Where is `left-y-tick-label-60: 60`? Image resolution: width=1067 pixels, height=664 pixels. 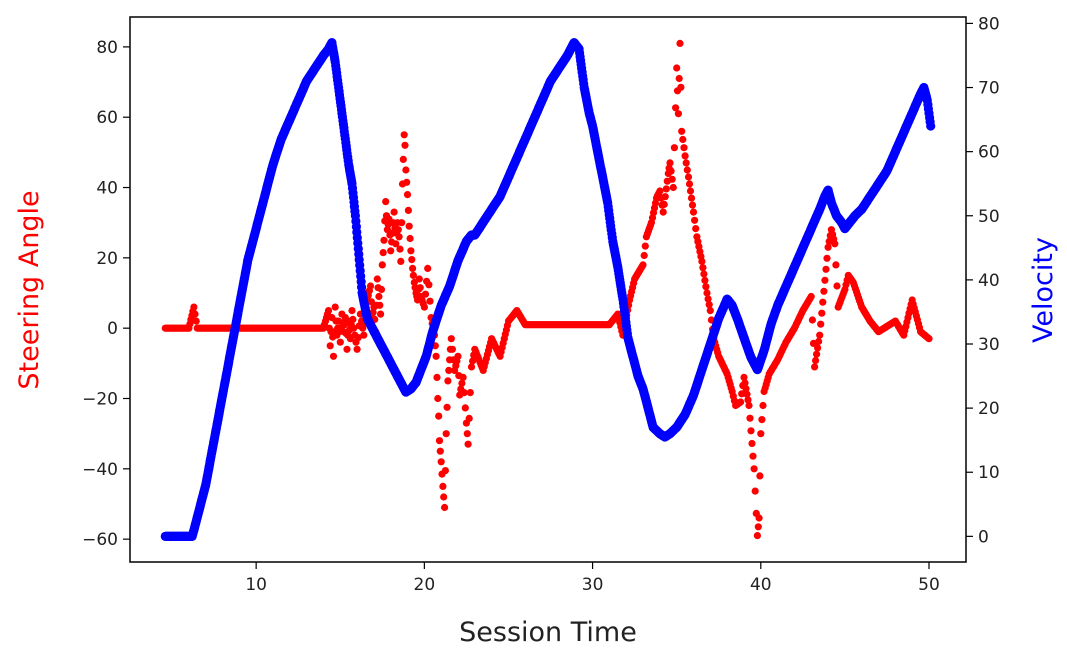 left-y-tick-label-60: 60 is located at coordinates (107, 118).